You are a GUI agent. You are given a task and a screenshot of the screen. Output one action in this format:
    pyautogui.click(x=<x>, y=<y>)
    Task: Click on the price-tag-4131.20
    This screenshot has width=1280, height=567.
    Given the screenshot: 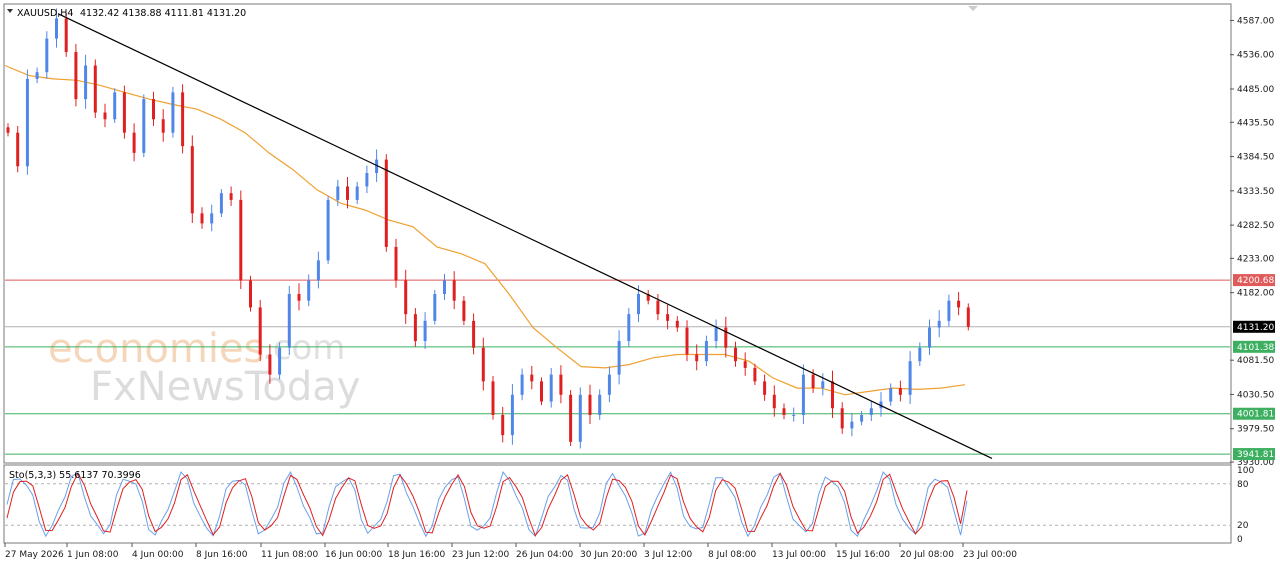 What is the action you would take?
    pyautogui.click(x=1254, y=326)
    